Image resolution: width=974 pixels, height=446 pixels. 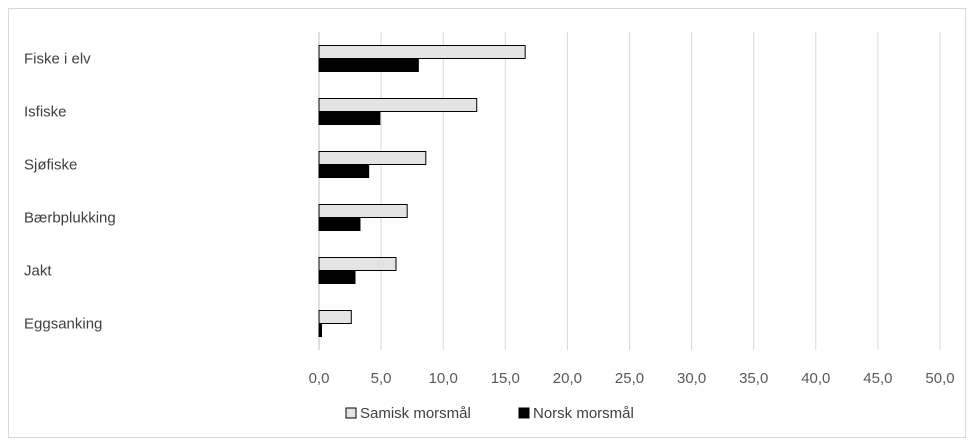 What do you see at coordinates (753, 378) in the screenshot?
I see `x-tick-label: 35,0` at bounding box center [753, 378].